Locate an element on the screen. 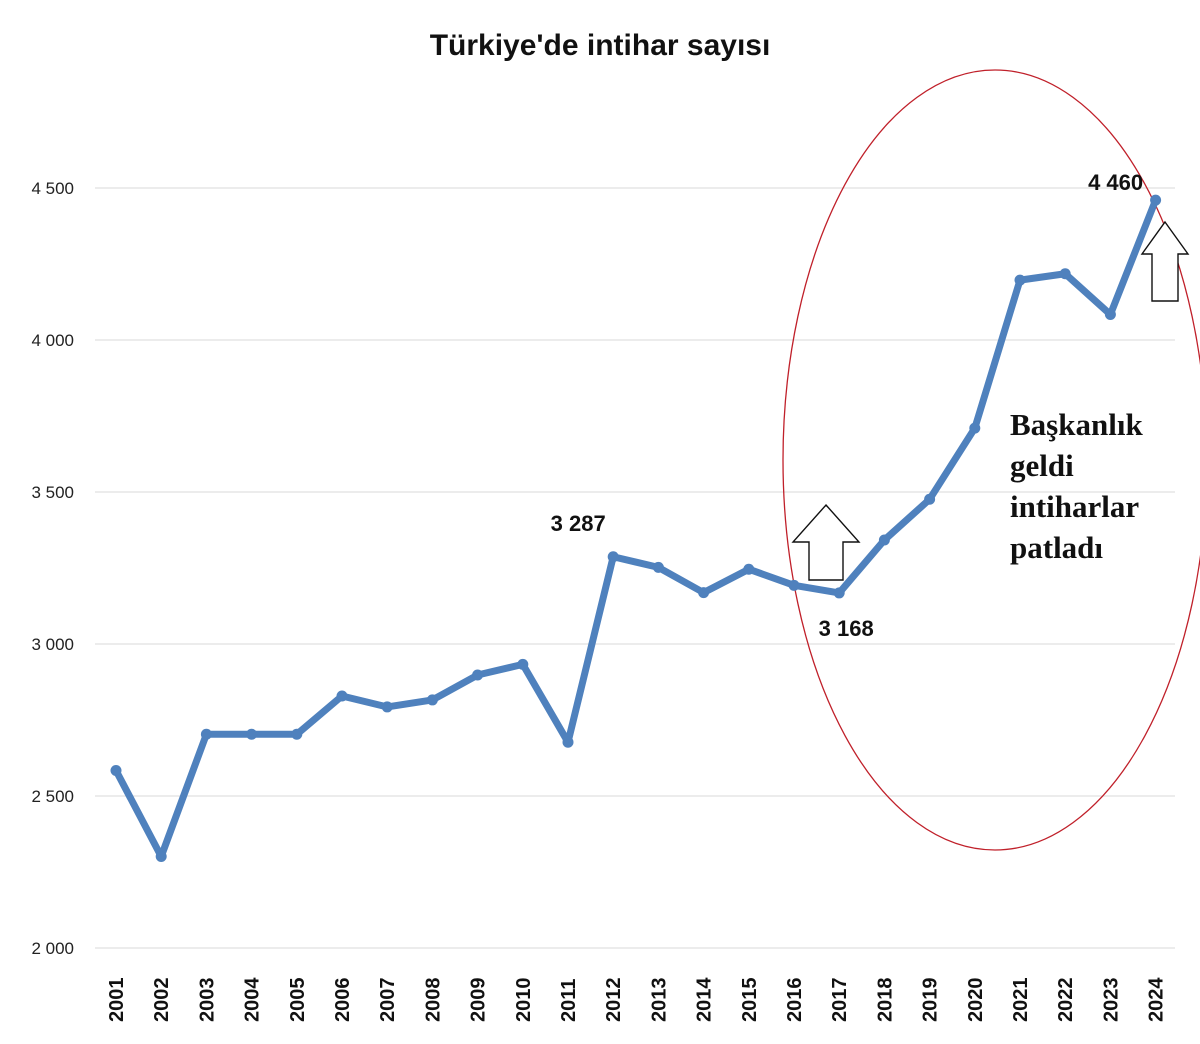 Image resolution: width=1200 pixels, height=1044 pixels. x-tick-label: 2020 is located at coordinates (976, 999).